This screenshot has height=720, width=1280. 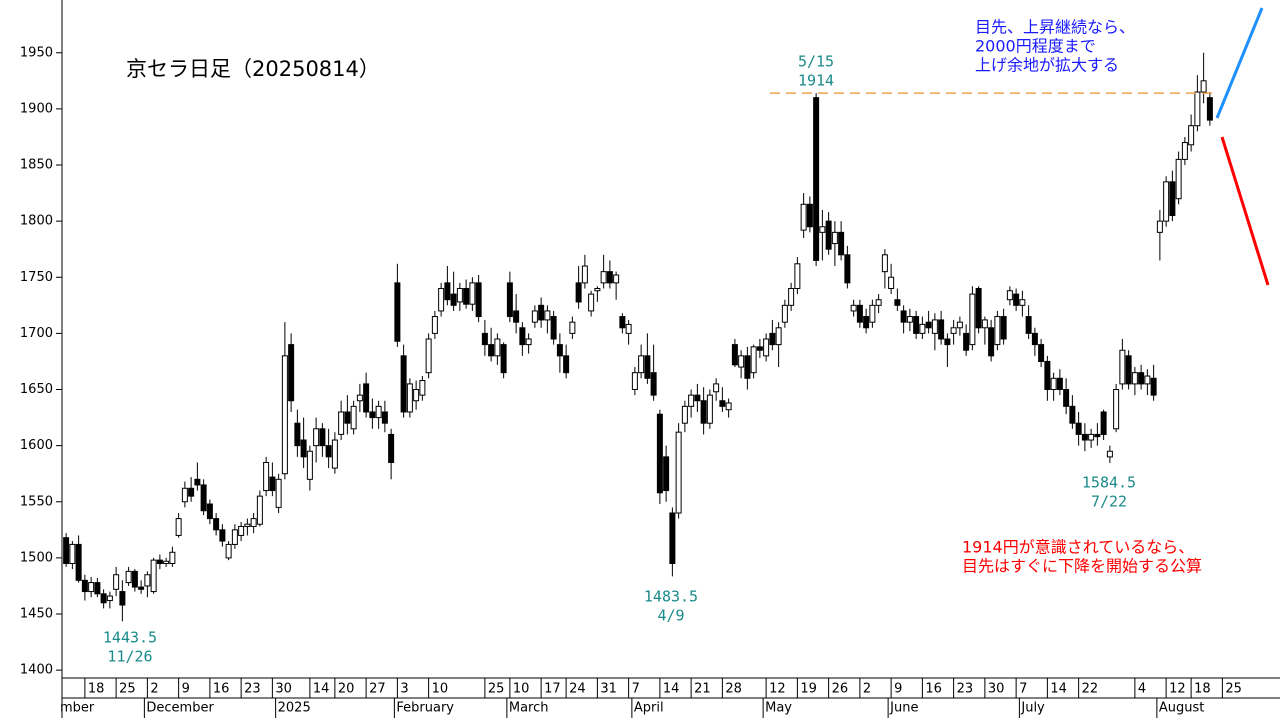 What do you see at coordinates (1055, 27) in the screenshot?
I see `note: 目先、上昇継続なら、` at bounding box center [1055, 27].